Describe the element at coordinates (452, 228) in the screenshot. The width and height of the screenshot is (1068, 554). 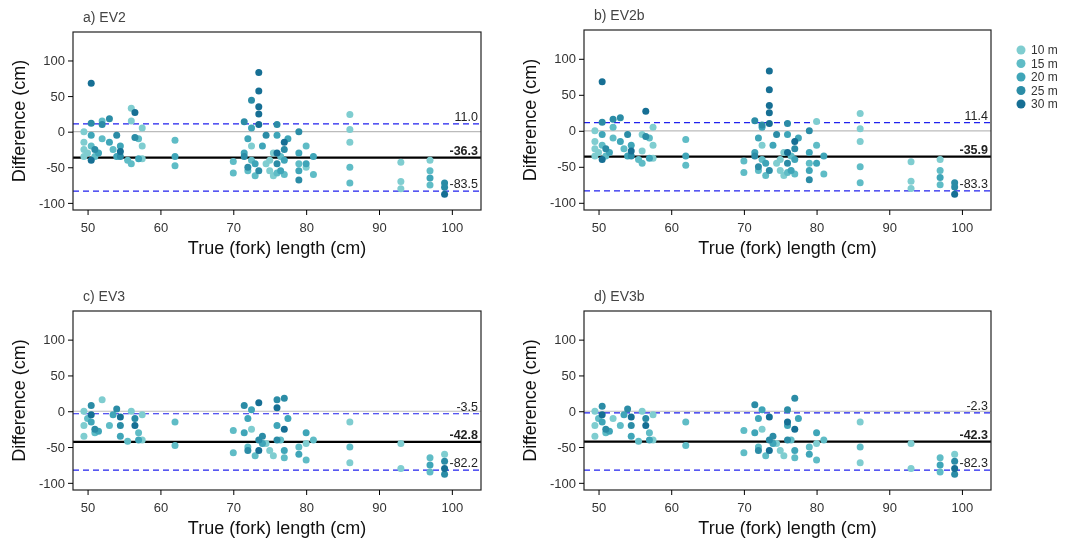
I see `x-tick-label: 100` at that location.